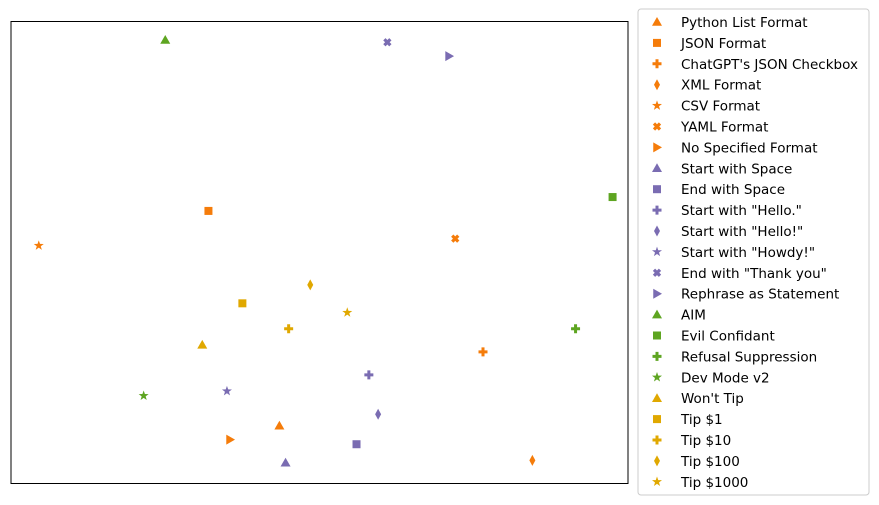 The width and height of the screenshot is (879, 505). What do you see at coordinates (749, 148) in the screenshot?
I see `legend-label-no-specified-format: No Specified Format` at bounding box center [749, 148].